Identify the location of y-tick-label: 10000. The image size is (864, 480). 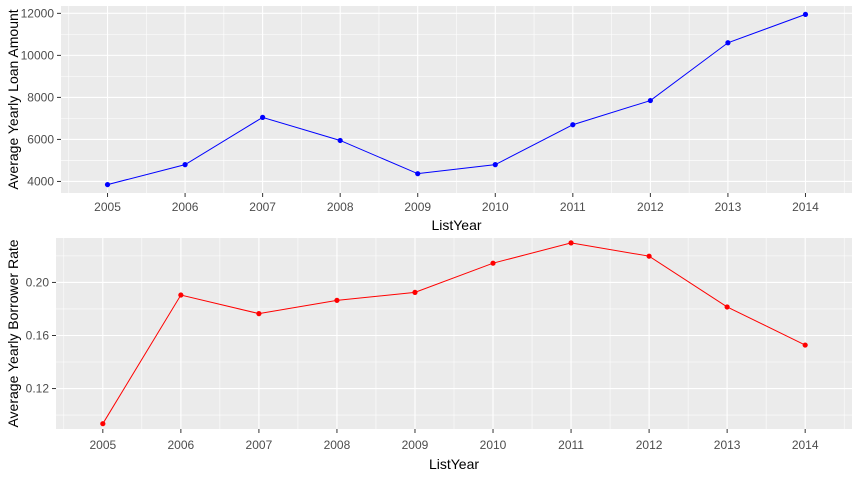
(38, 55).